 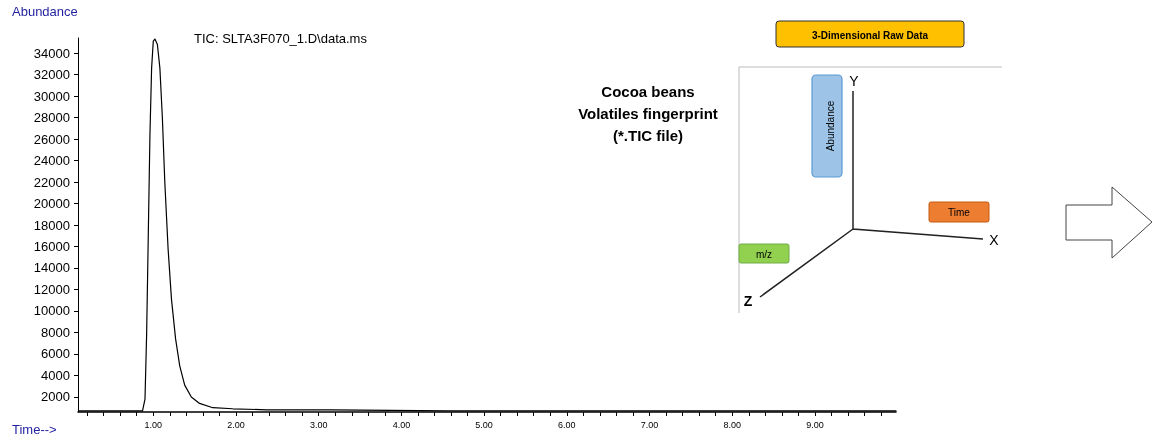 What do you see at coordinates (51, 268) in the screenshot?
I see `y-tick-label: 14000` at bounding box center [51, 268].